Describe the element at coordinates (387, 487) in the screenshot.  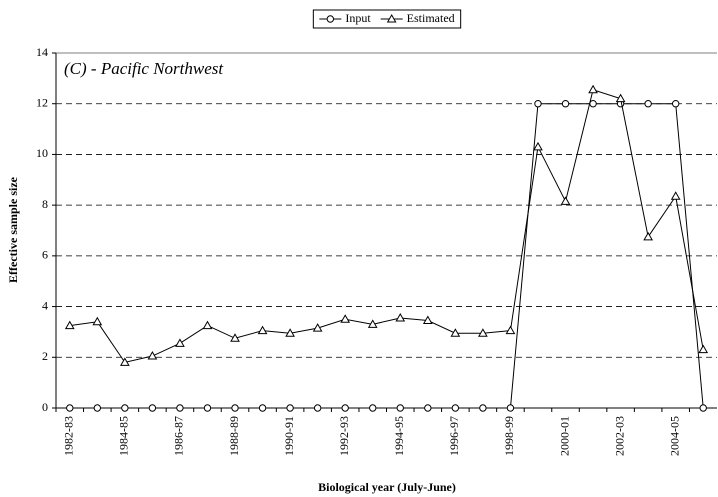
I see `x-axis-label: Biological year (July-June)` at that location.